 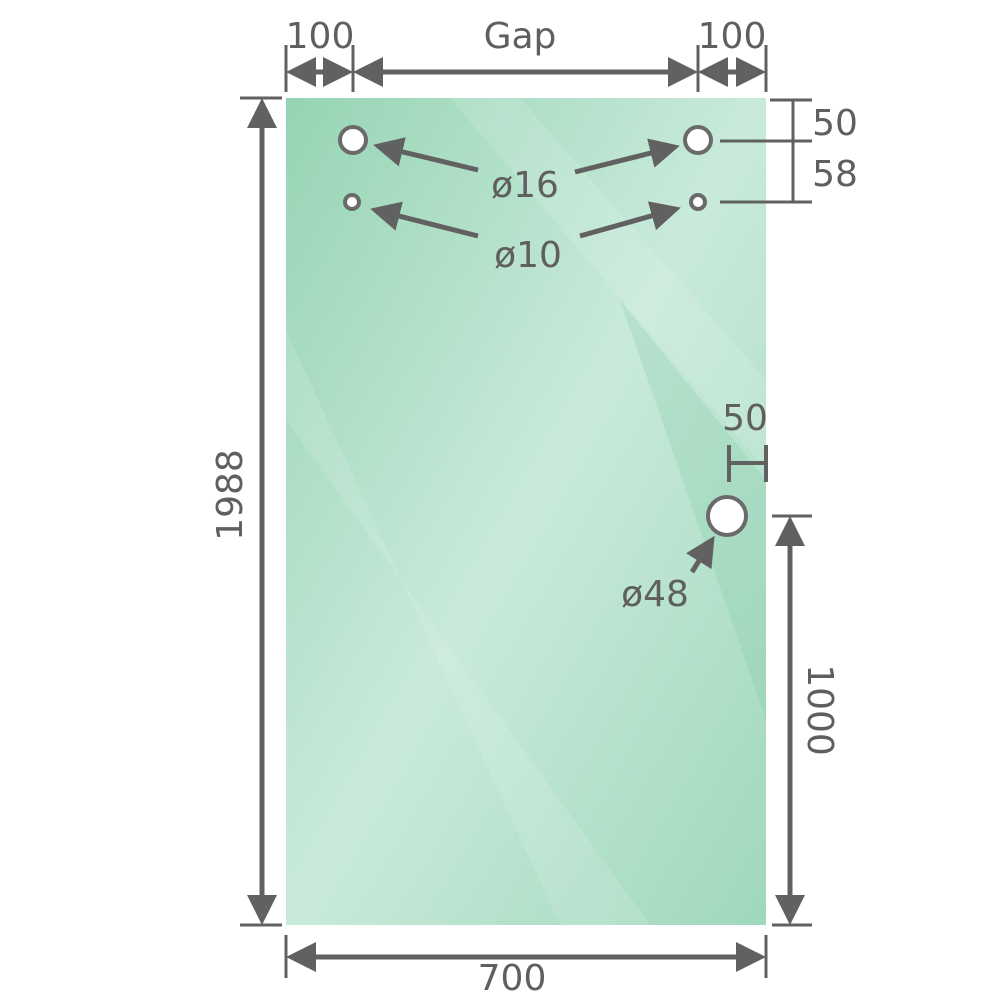 I want to click on hole-10-left, so click(x=352, y=202).